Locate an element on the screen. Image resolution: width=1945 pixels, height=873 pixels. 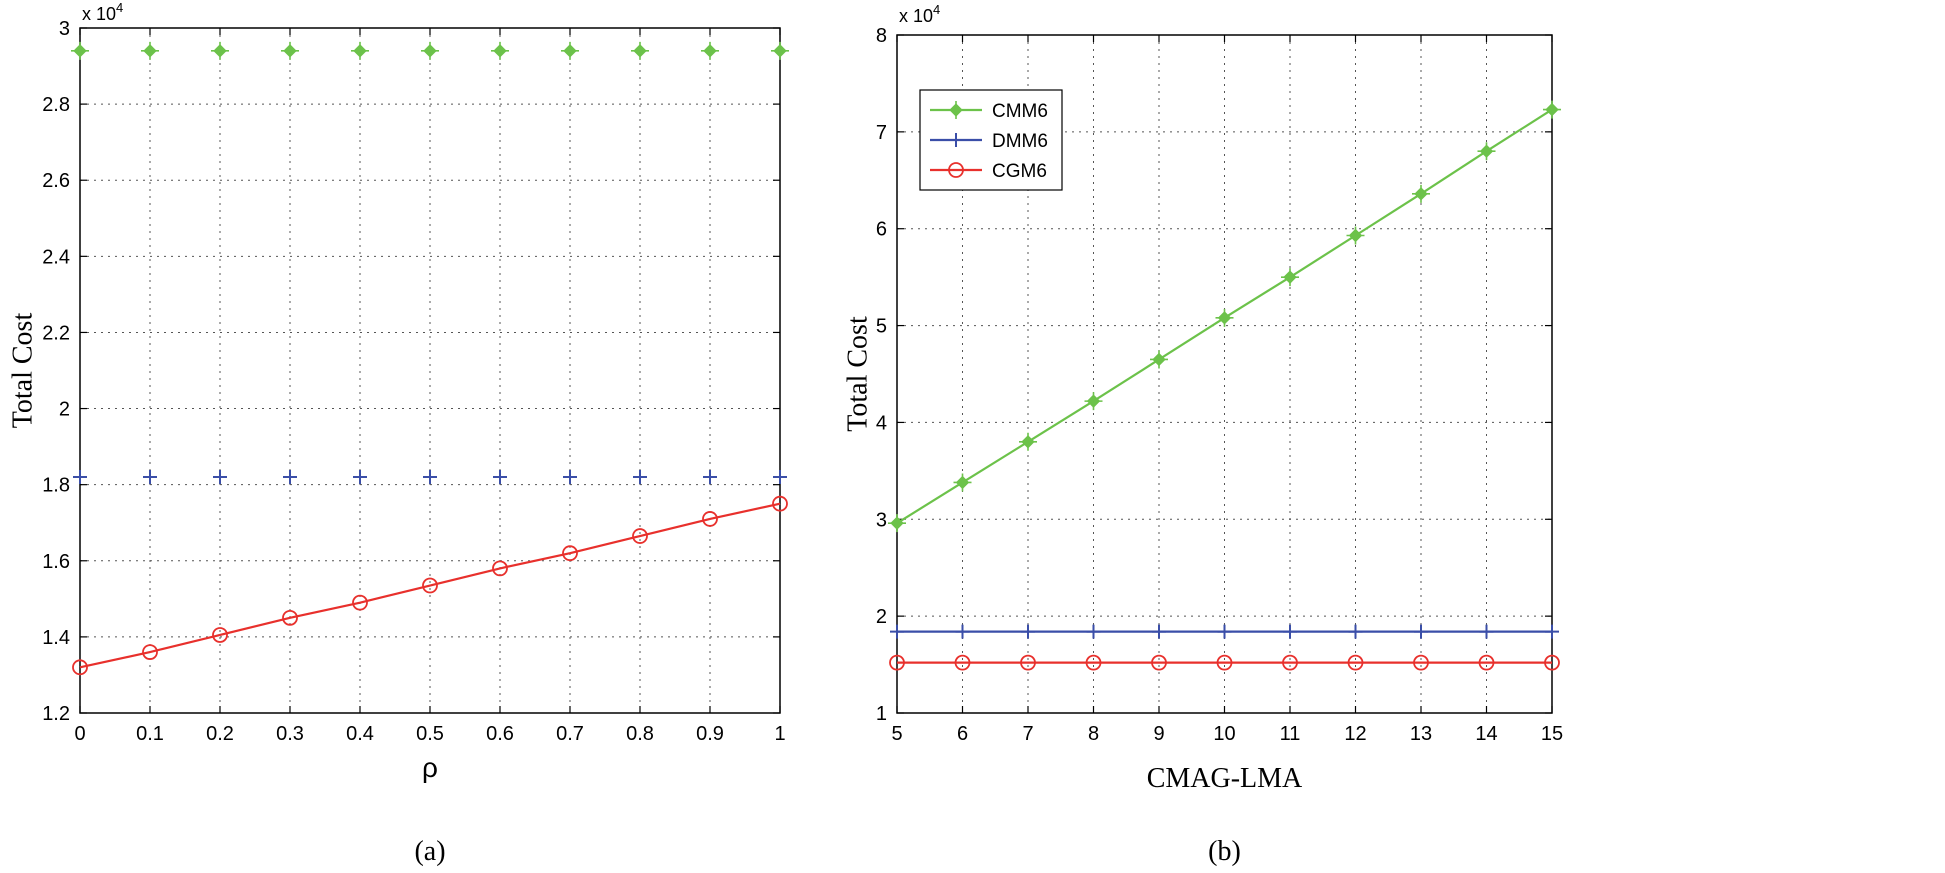
x-tick-label: 0.1 is located at coordinates (150, 734).